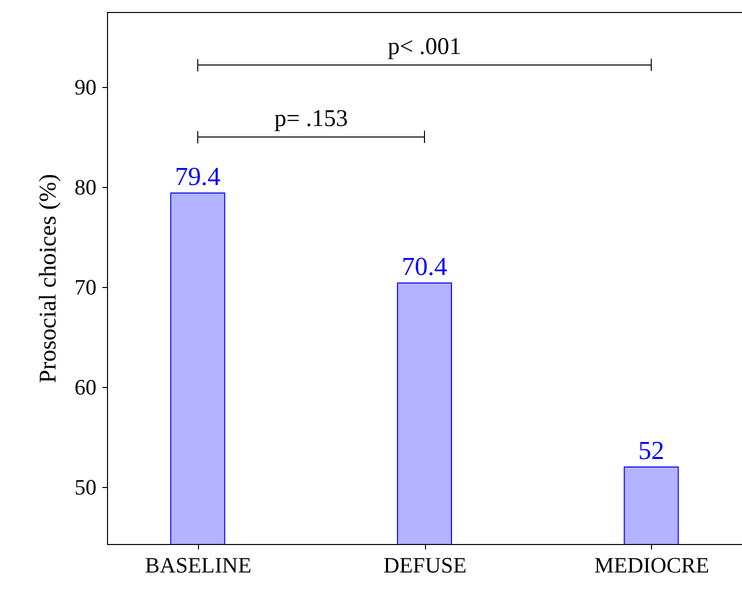  Describe the element at coordinates (651, 450) in the screenshot. I see `data-label: 52` at that location.